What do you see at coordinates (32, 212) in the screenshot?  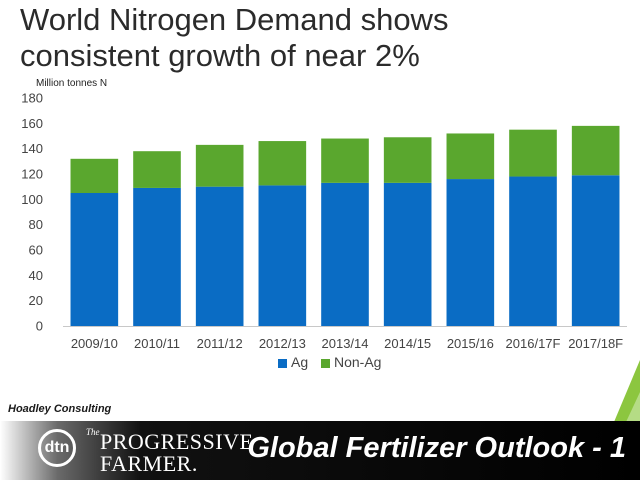 I see `y-axis-ticks: 0 20 40 60 80 100 120 140 160 180` at bounding box center [32, 212].